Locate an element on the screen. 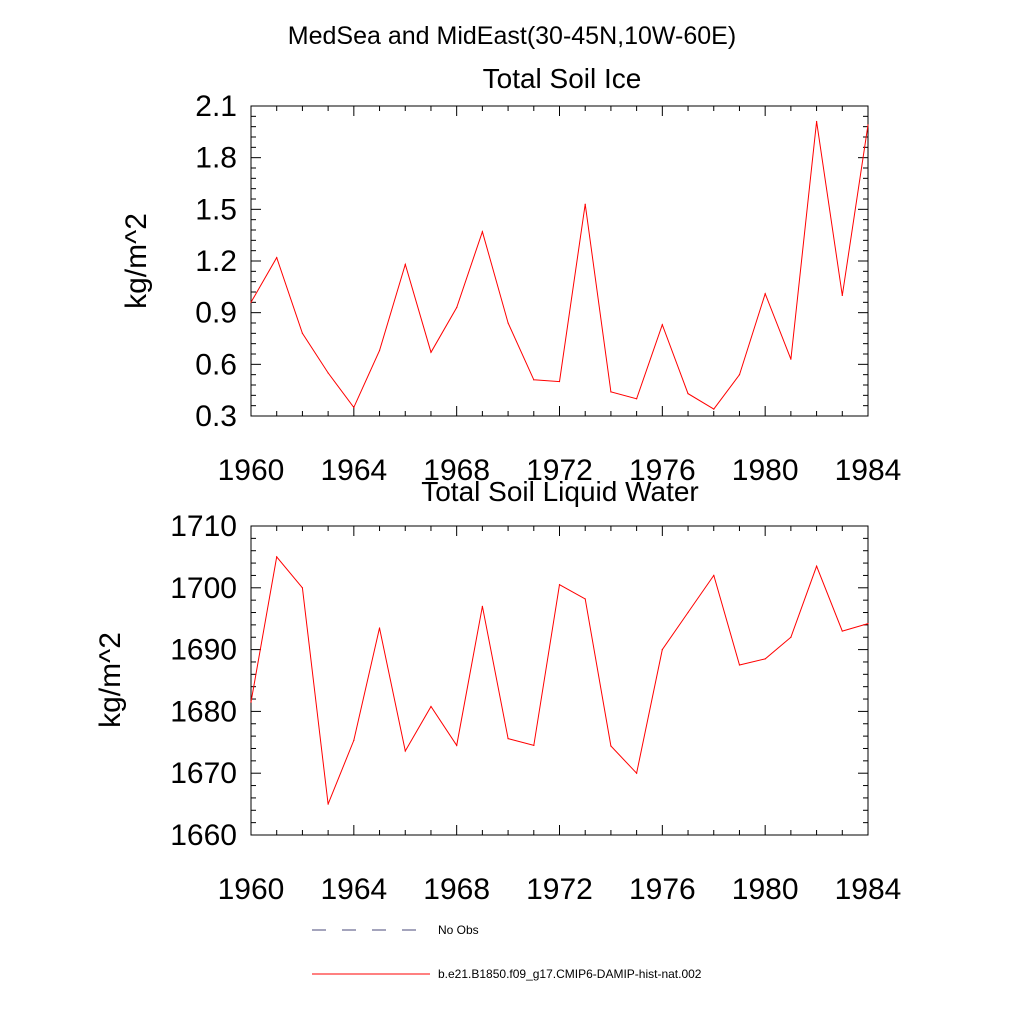  y-tick-label: 1660 is located at coordinates (203, 835).